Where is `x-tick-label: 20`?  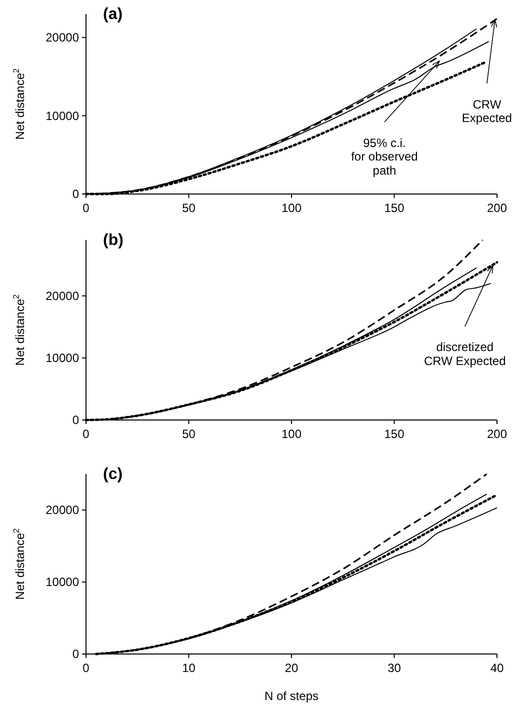 x-tick-label: 20 is located at coordinates (291, 668).